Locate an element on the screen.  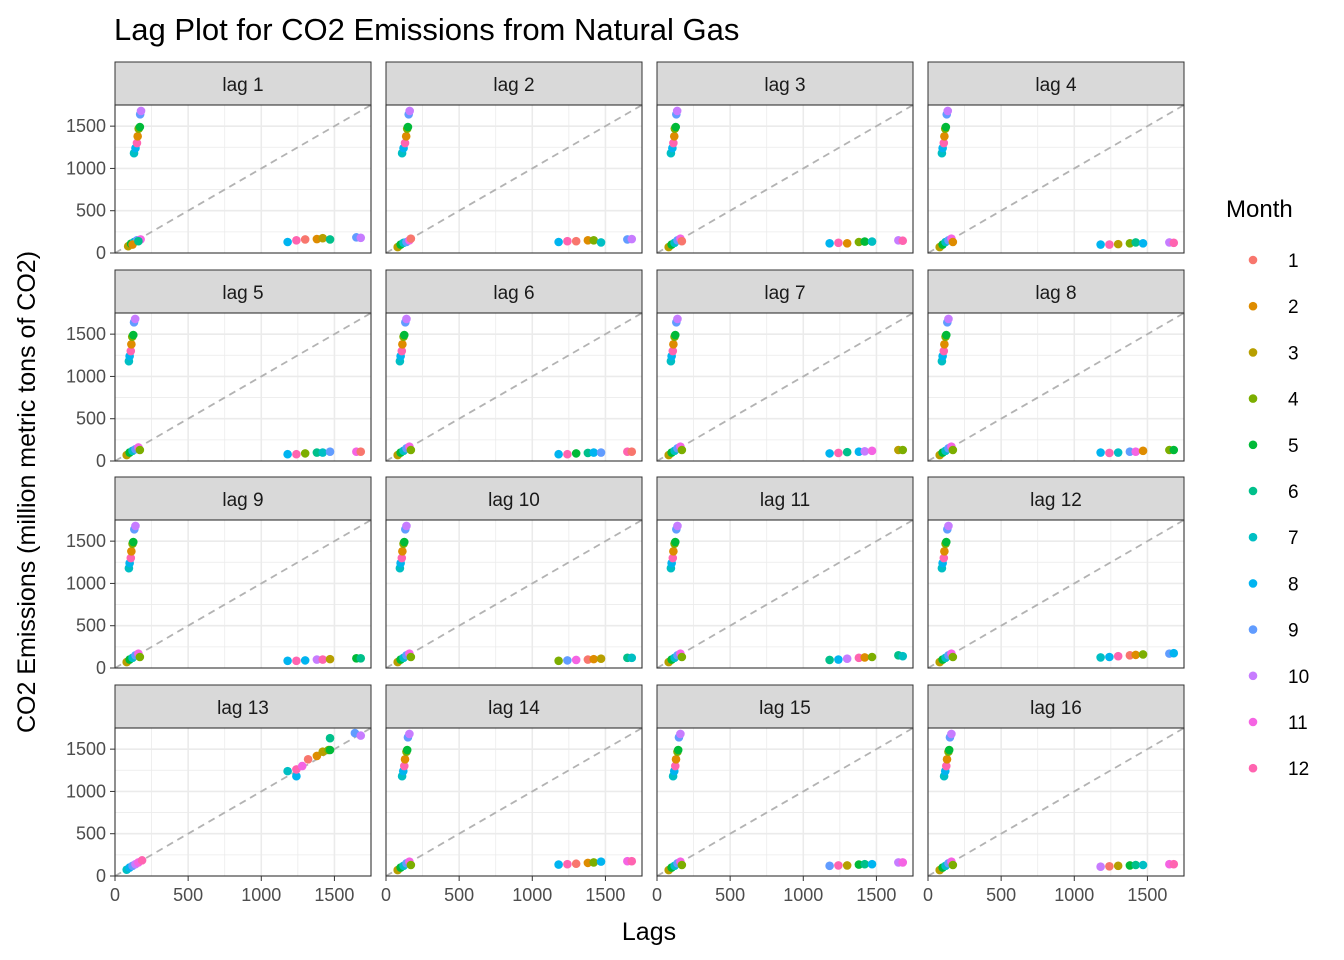
strip-label: lag 11 is located at coordinates (785, 500).